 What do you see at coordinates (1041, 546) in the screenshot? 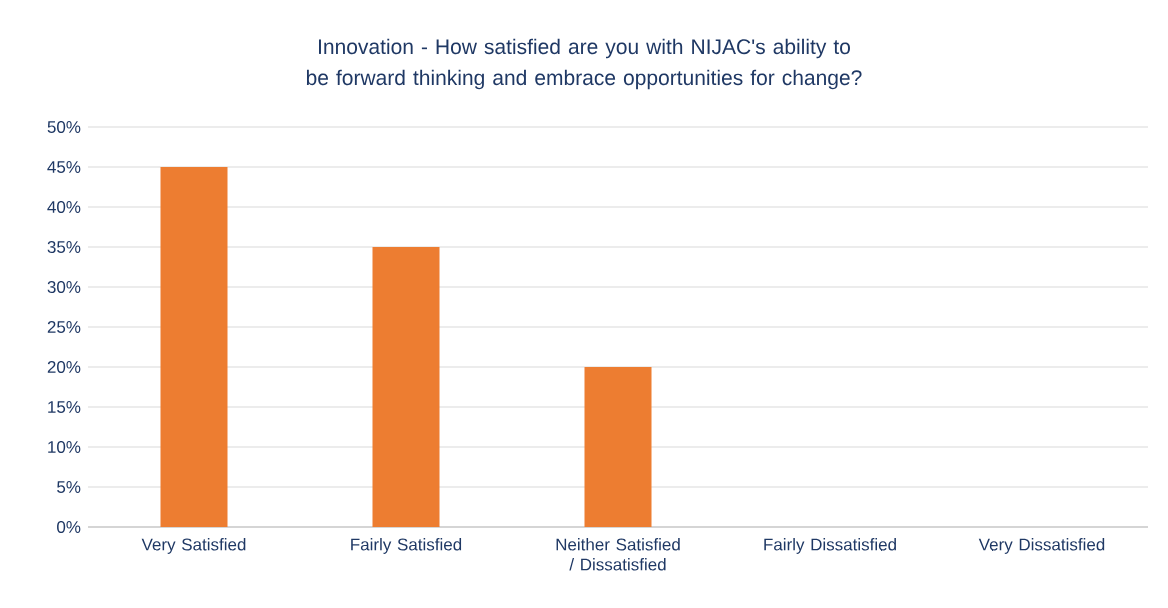
I see `x-tick-label: Very Dissatisfied` at bounding box center [1041, 546].